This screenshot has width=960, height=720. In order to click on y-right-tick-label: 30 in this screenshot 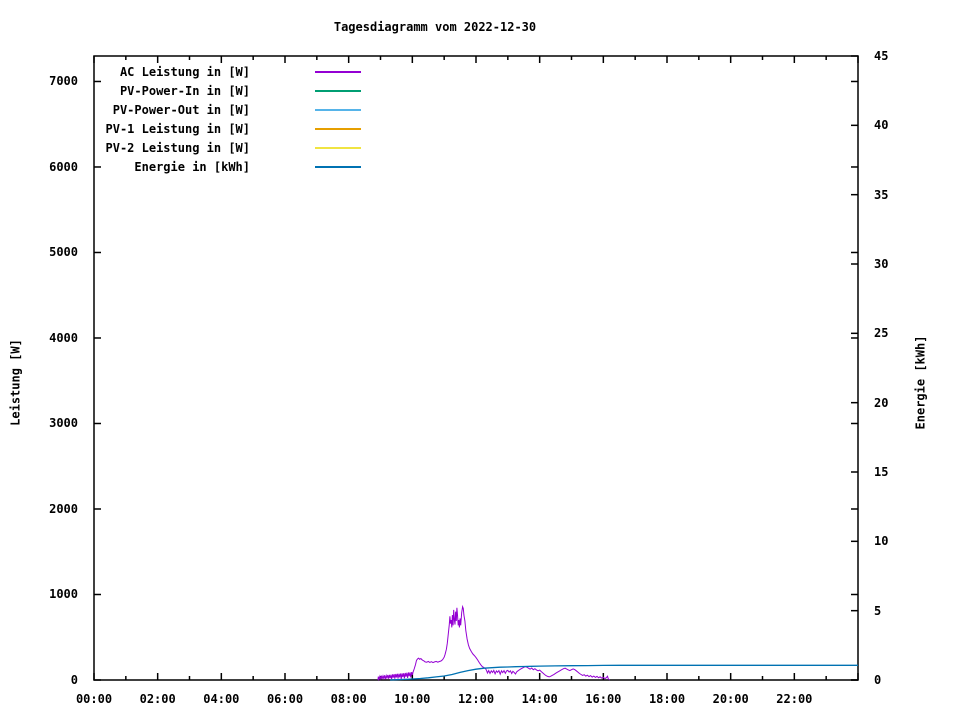, I will do `click(881, 264)`.